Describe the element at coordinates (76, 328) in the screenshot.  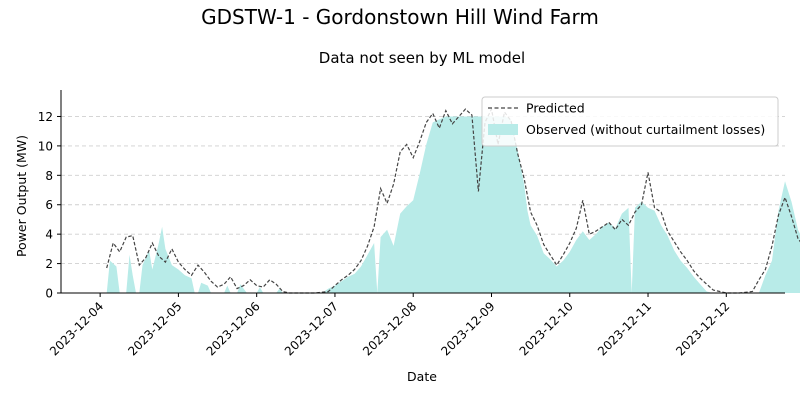
I see `x-tick-label-0: 2023-12-04` at that location.